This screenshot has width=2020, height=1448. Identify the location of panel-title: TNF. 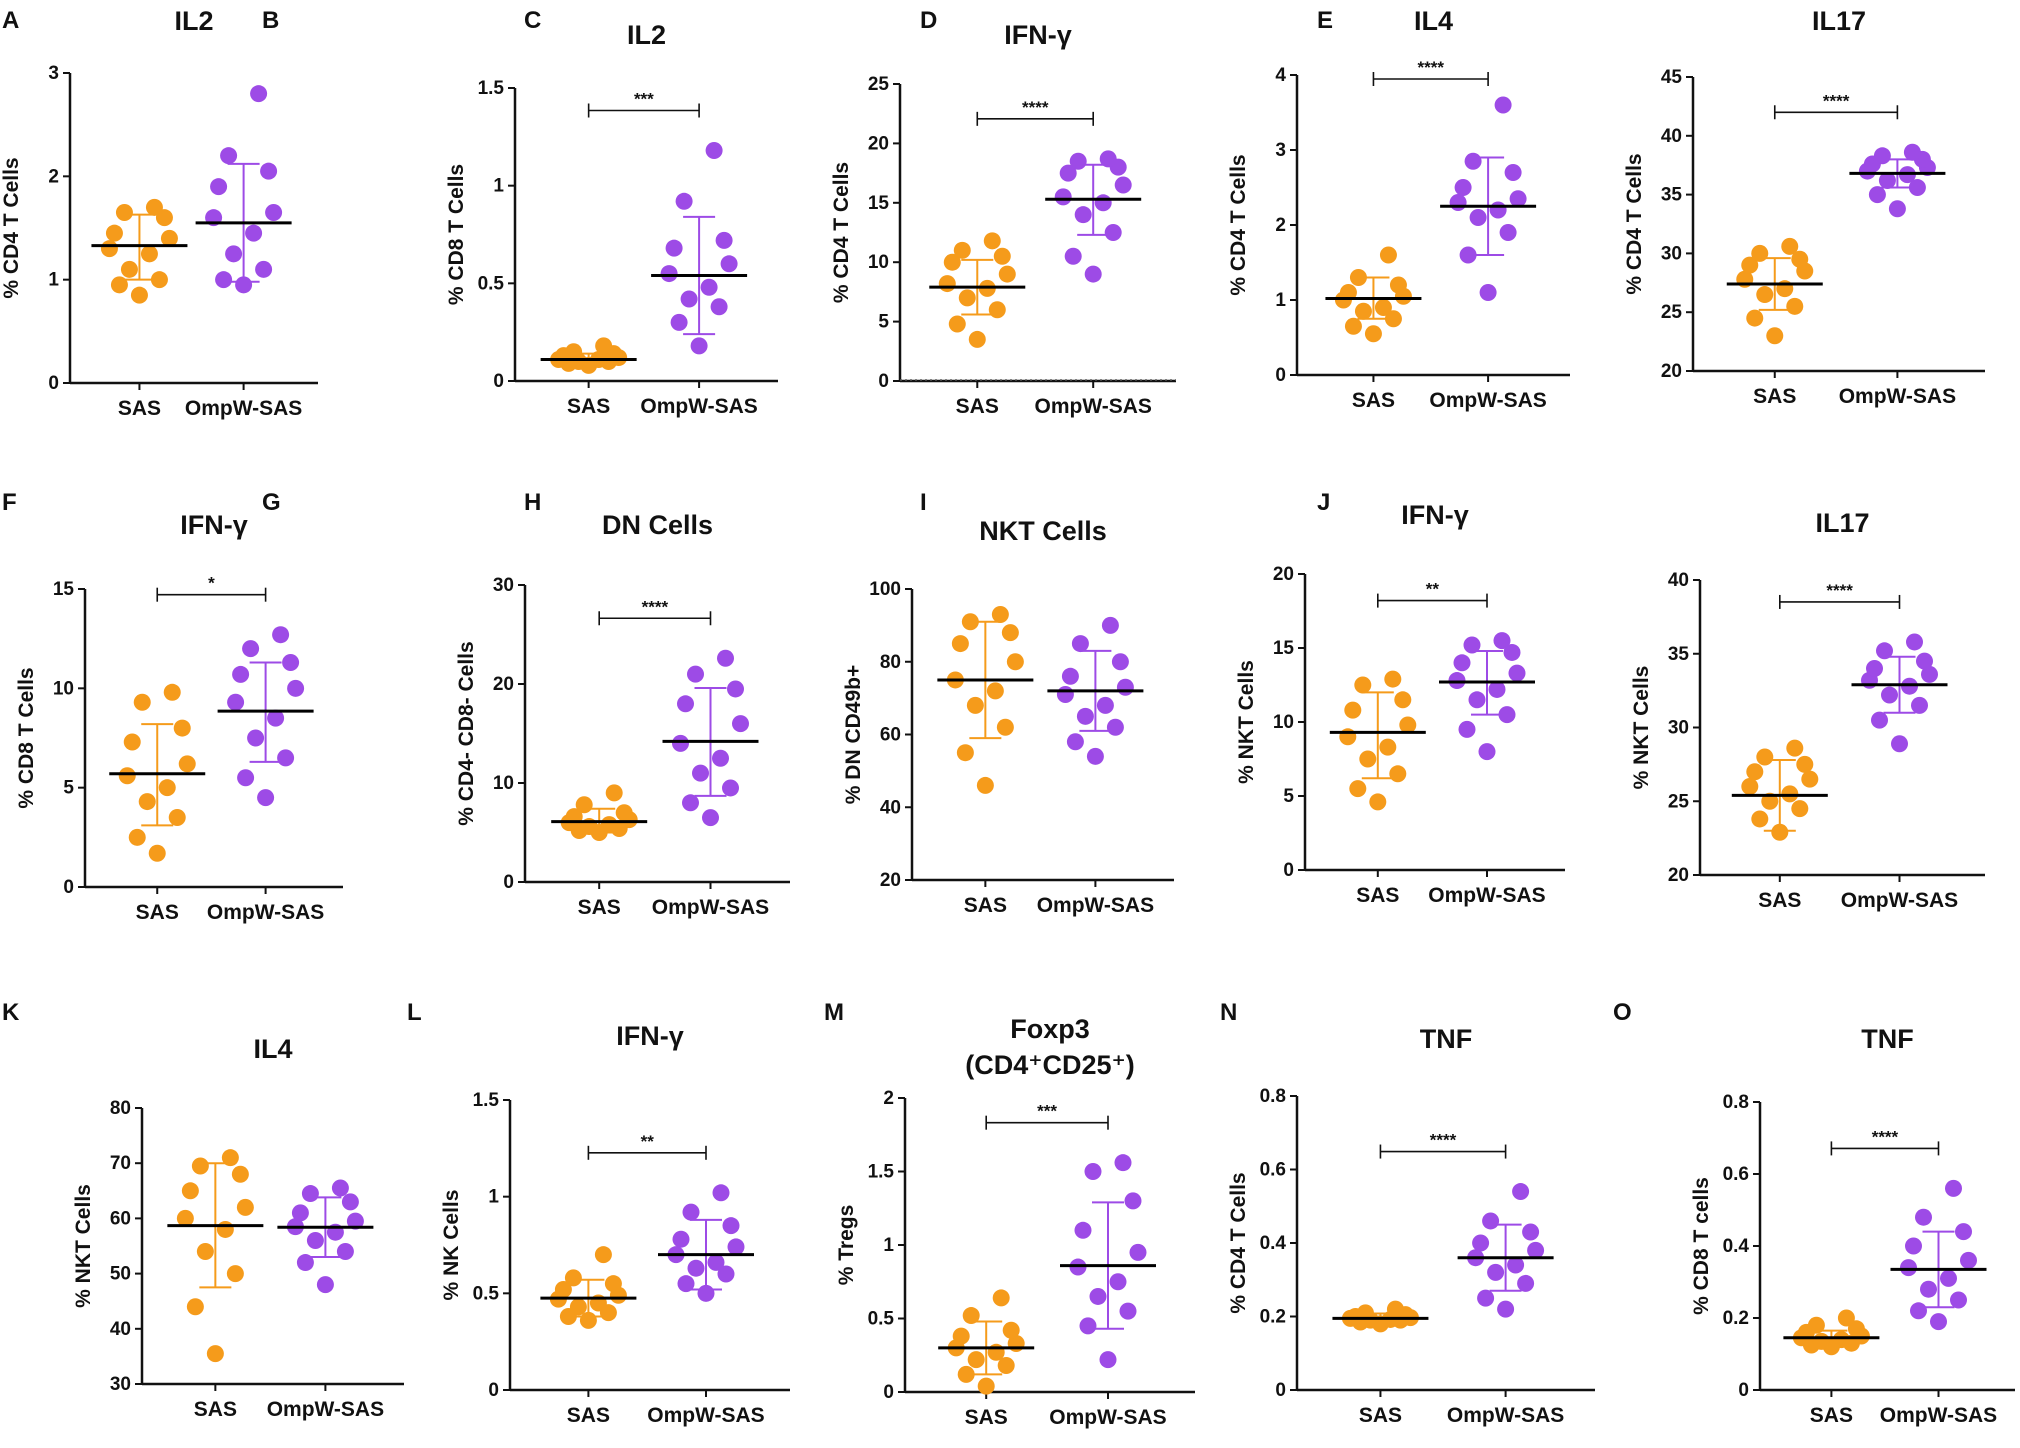
(1887, 1039).